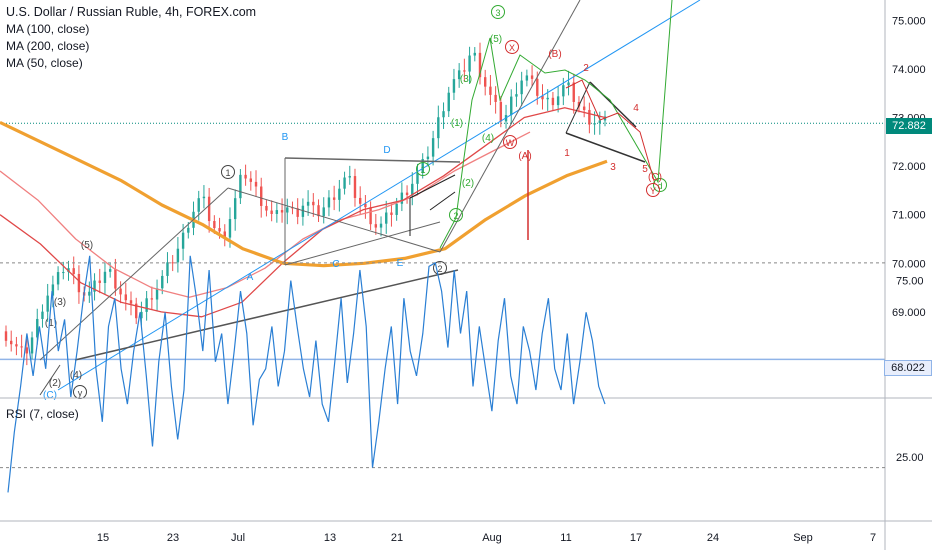  What do you see at coordinates (103, 538) in the screenshot?
I see `time-tick-label: 15` at bounding box center [103, 538].